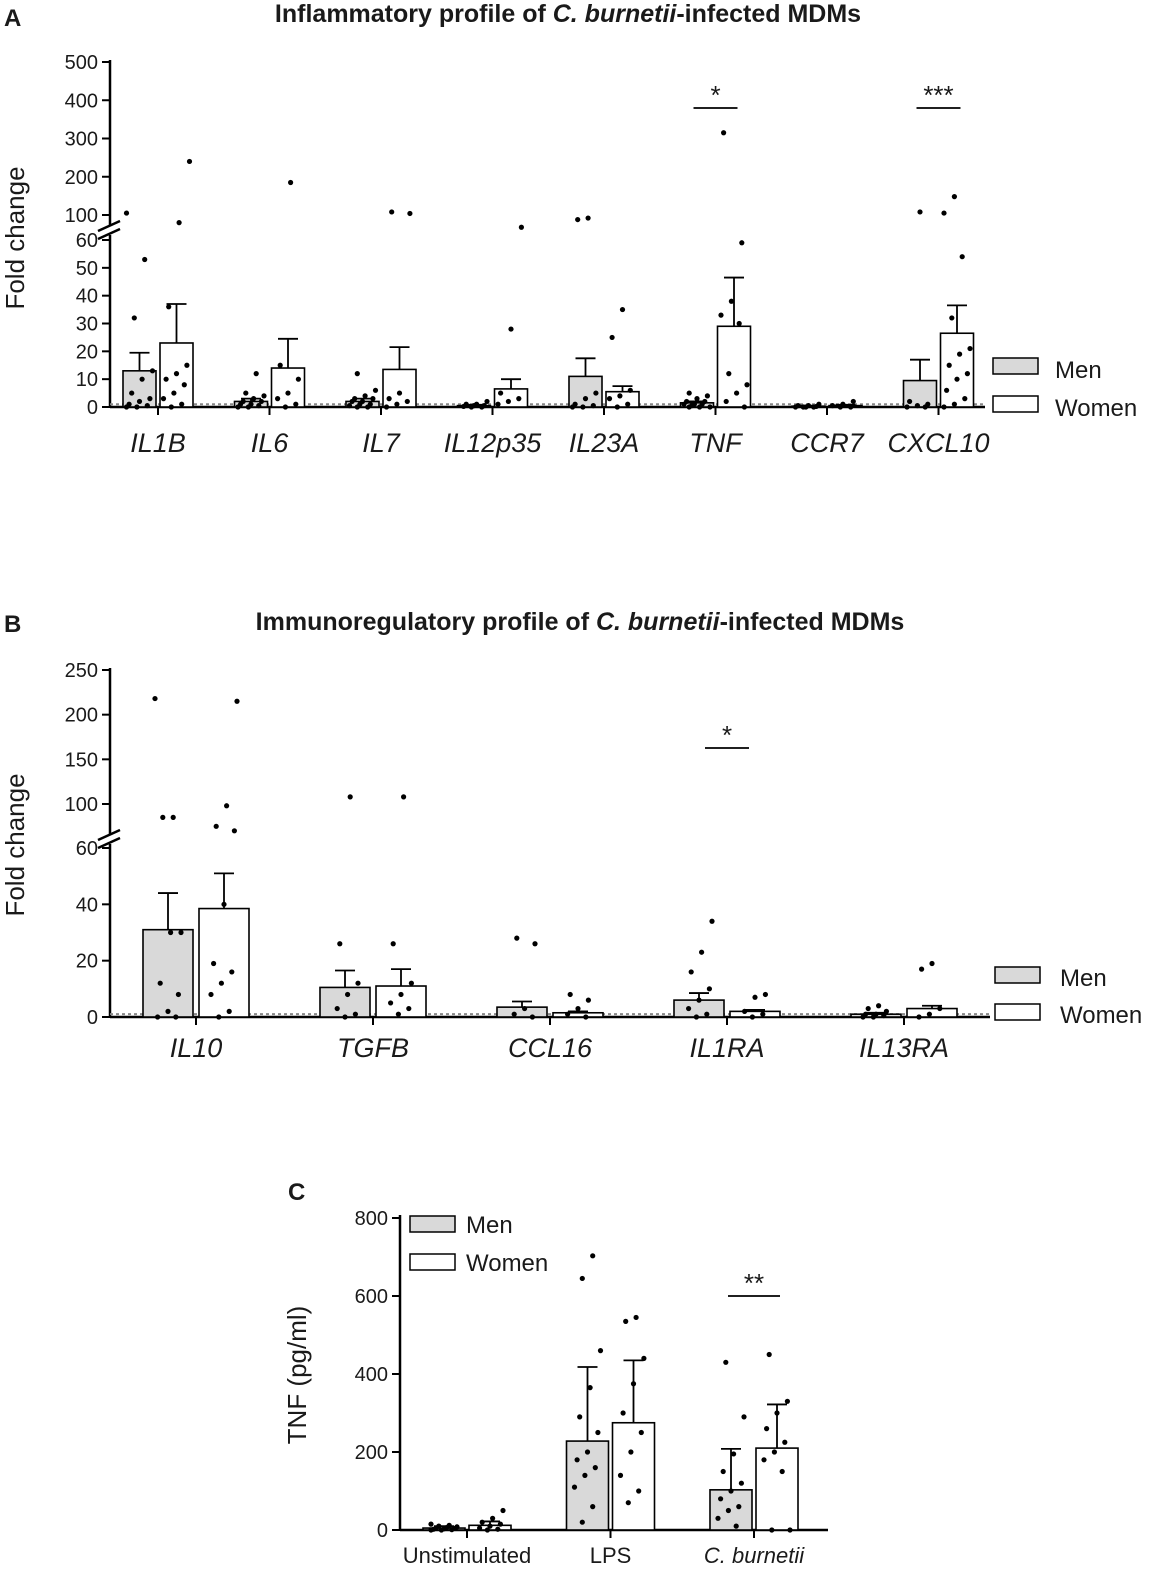 The height and width of the screenshot is (1573, 1160). I want to click on panel-c-significance-label: **, so click(754, 1283).